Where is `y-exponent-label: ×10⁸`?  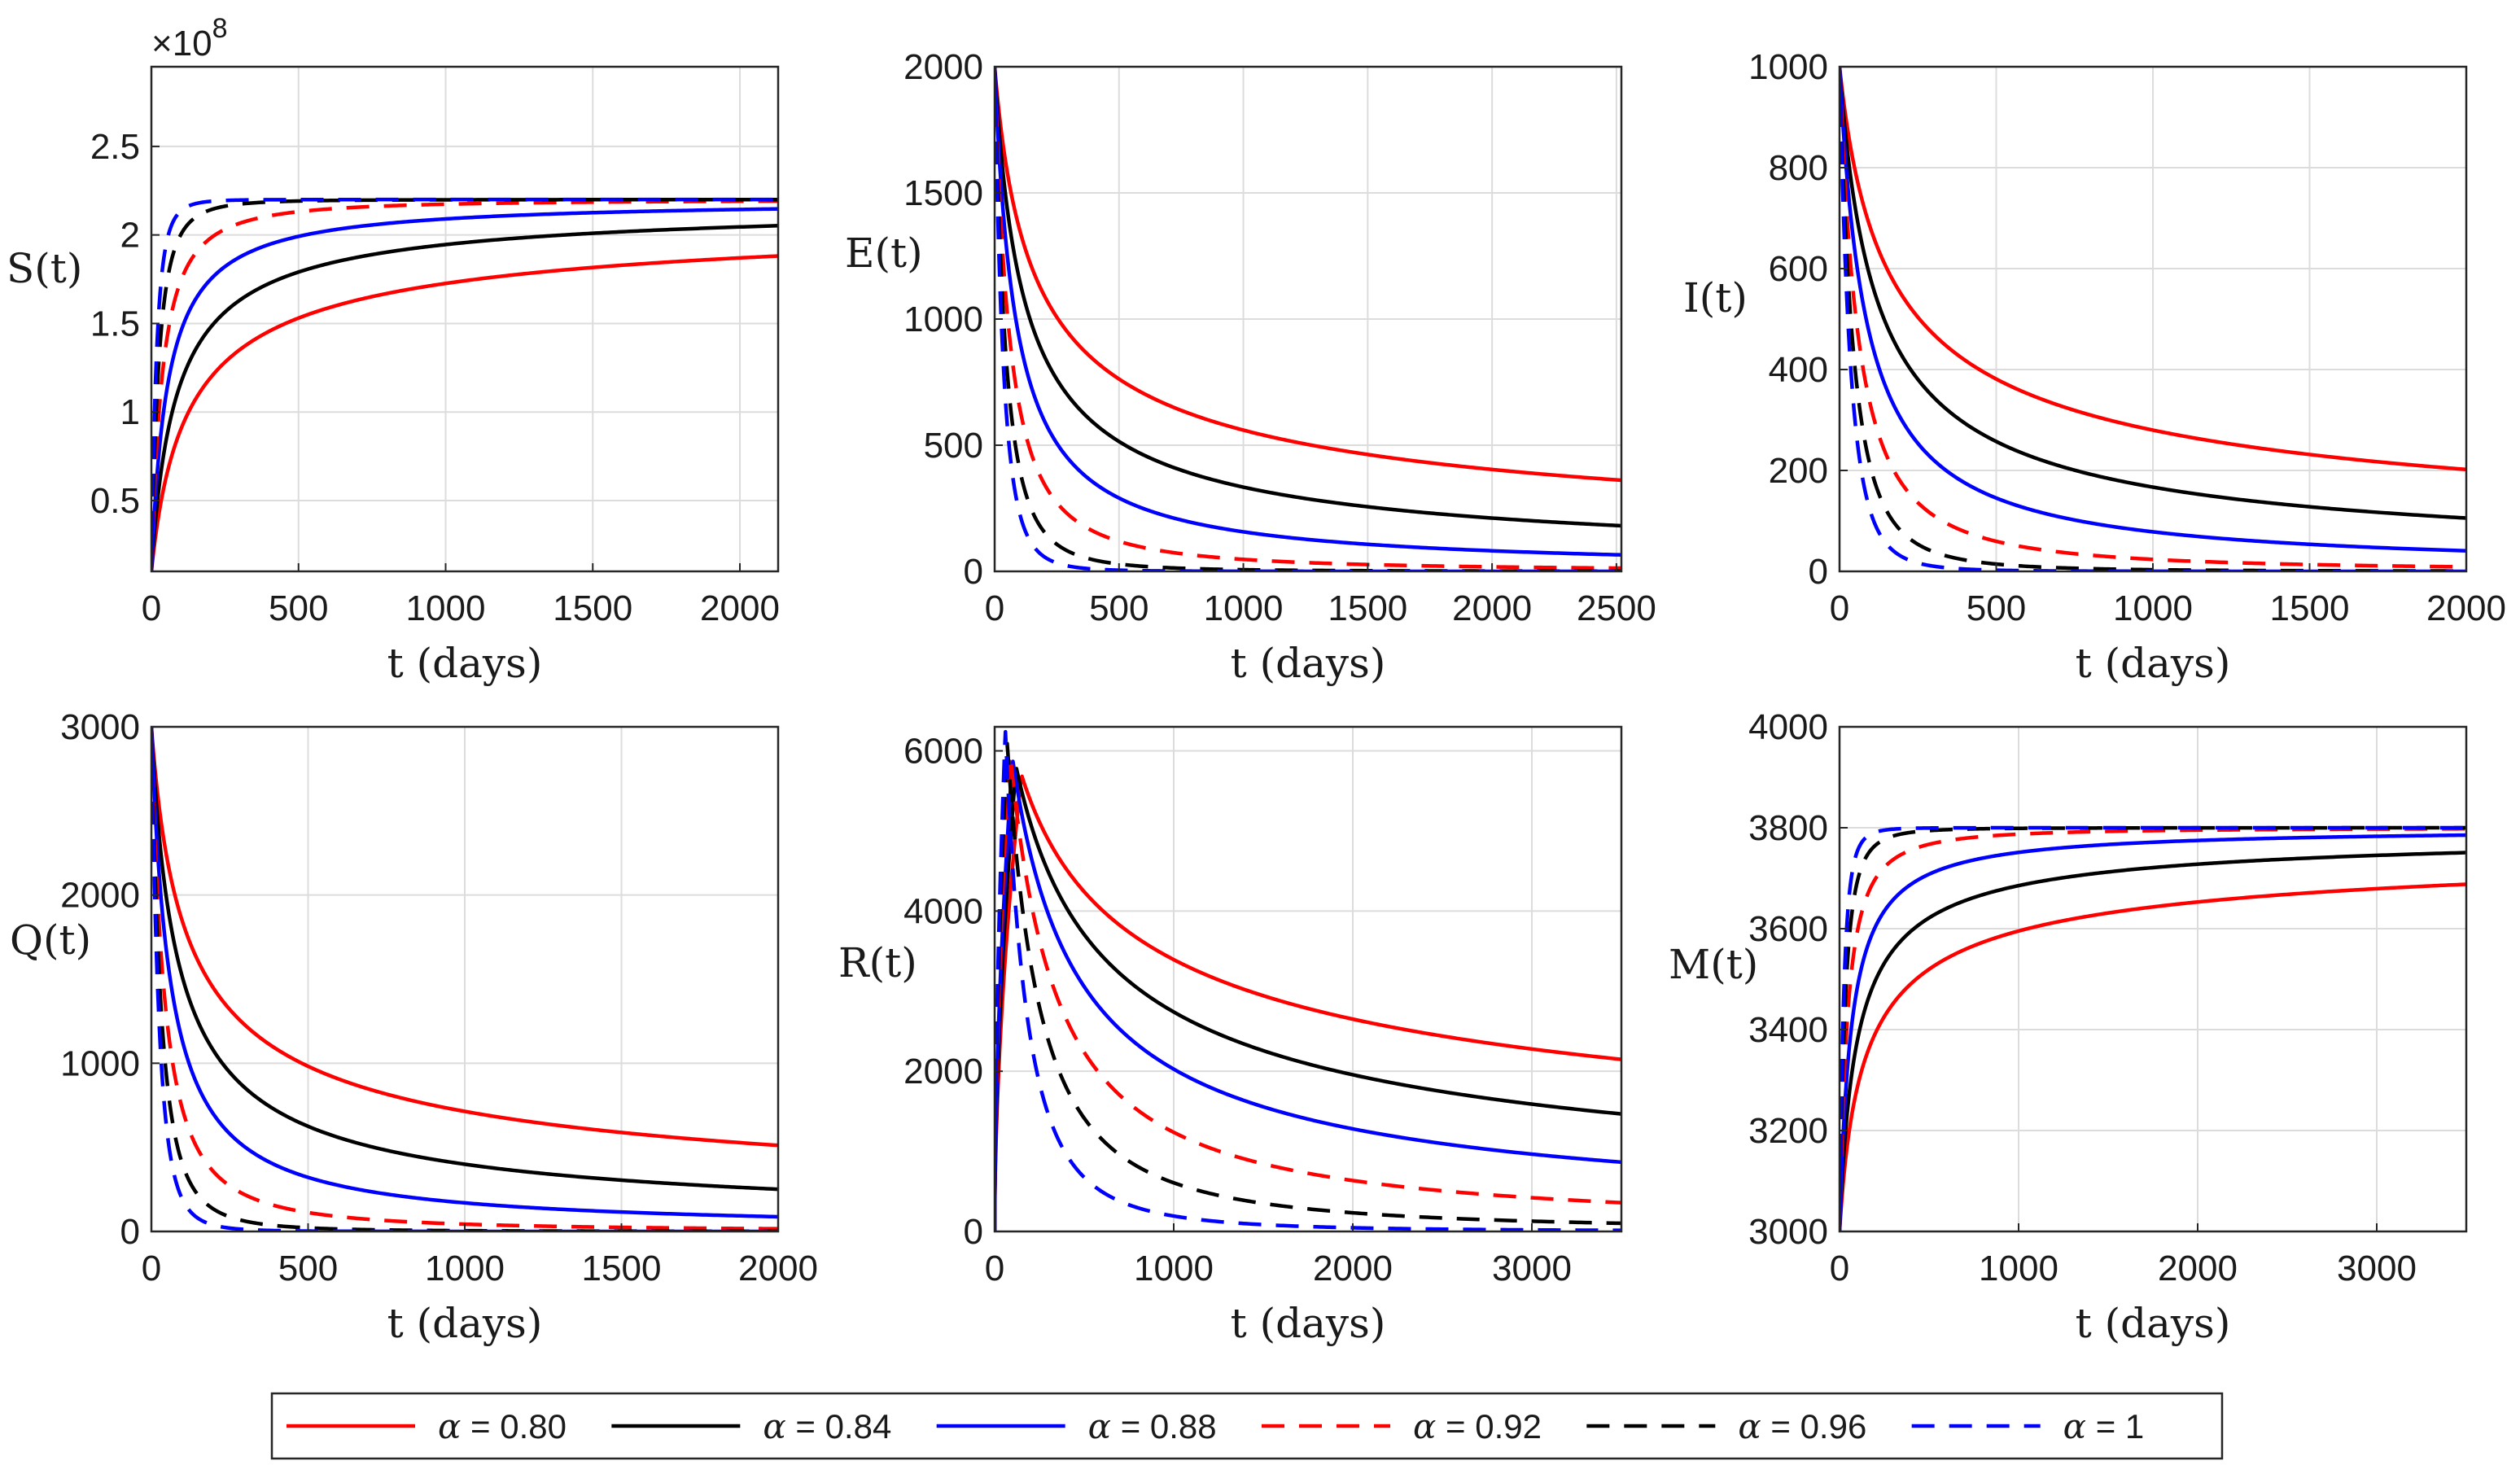 y-exponent-label: ×10⁸ is located at coordinates (189, 38).